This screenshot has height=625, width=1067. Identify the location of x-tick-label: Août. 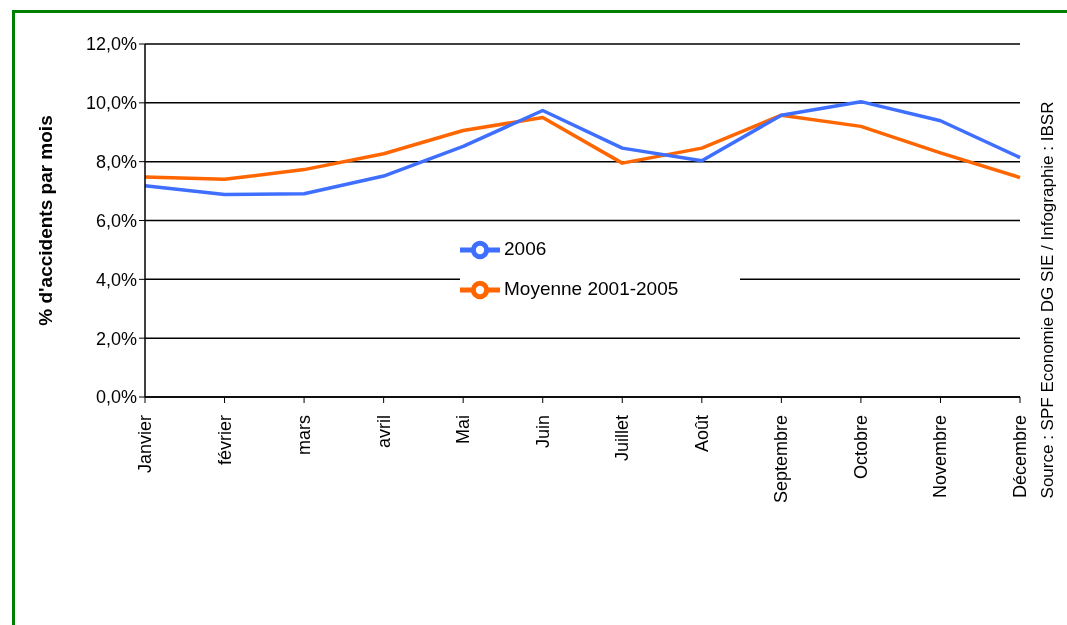
(701, 434).